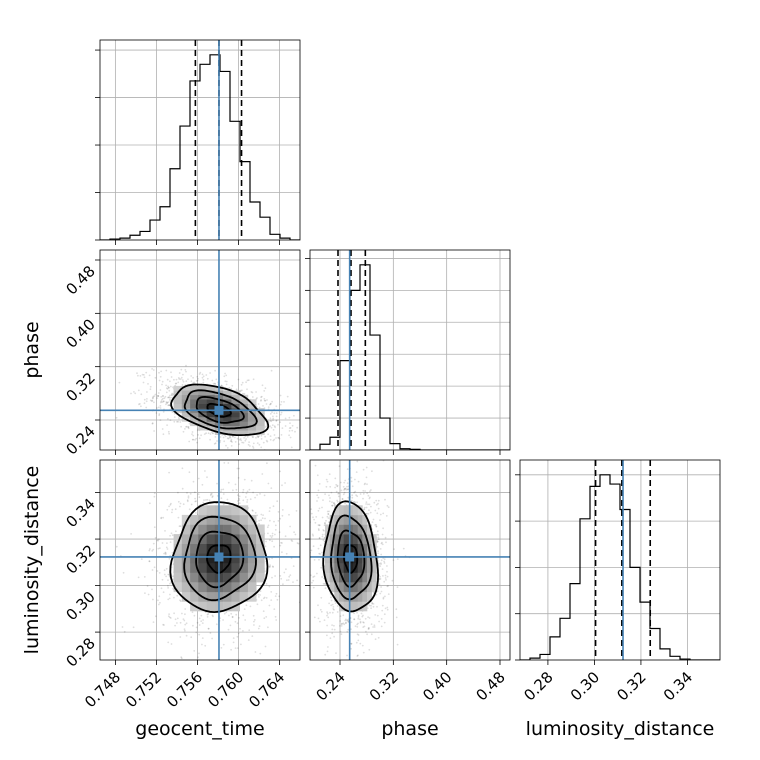 Image resolution: width=760 pixels, height=760 pixels. What do you see at coordinates (194, 419) in the screenshot?
I see `density-cell-p10--3--2` at bounding box center [194, 419].